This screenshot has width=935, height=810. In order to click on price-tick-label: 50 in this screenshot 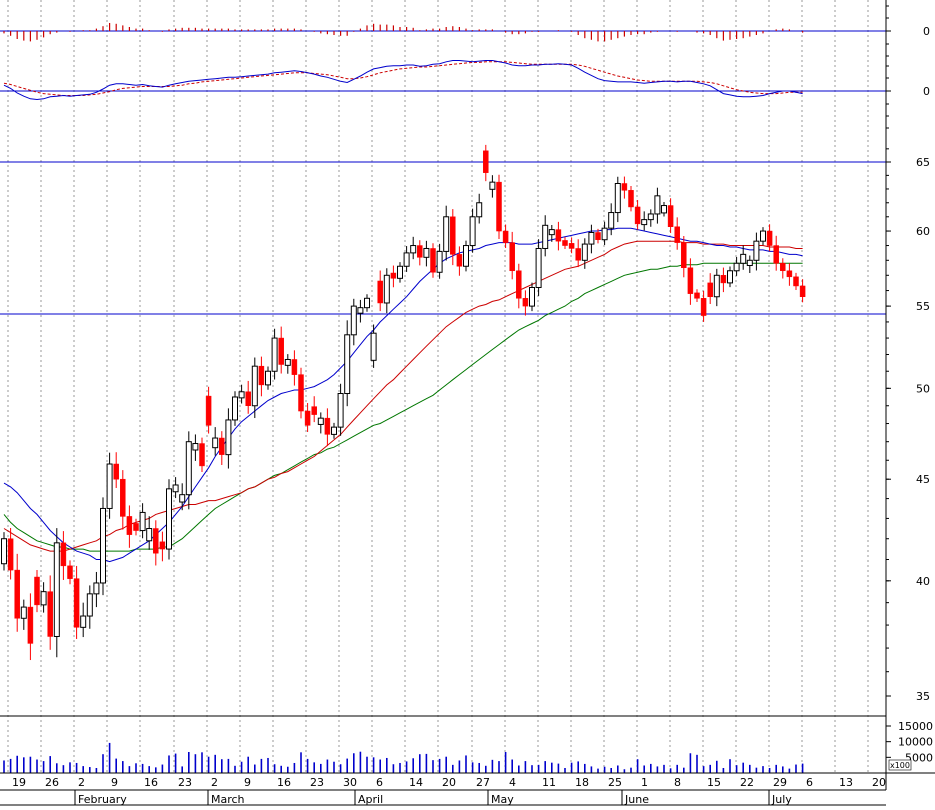, I will do `click(923, 388)`.